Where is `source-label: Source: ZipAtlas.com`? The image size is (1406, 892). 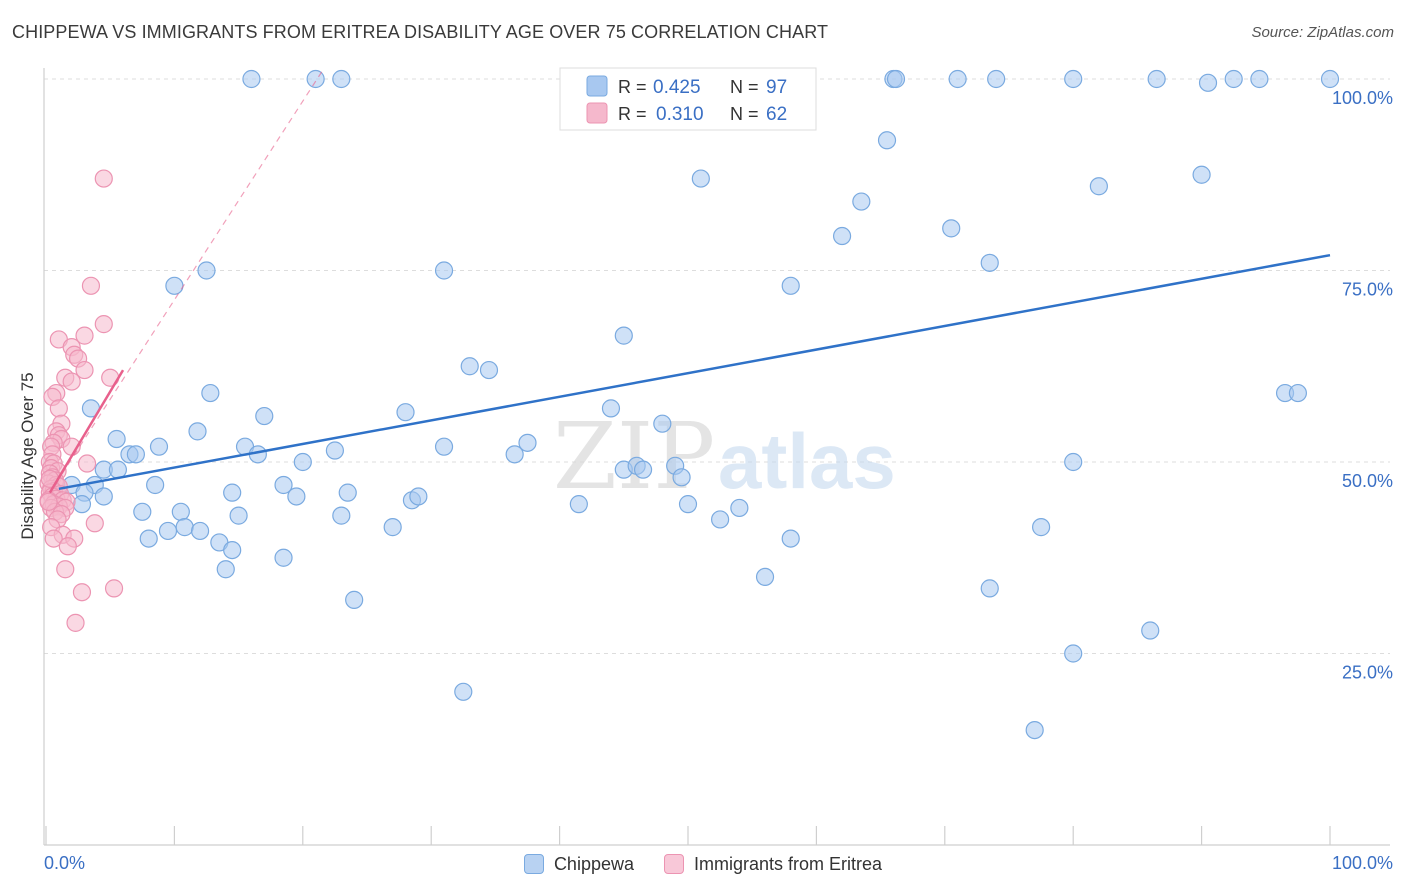 source-label: Source: ZipAtlas.com is located at coordinates (1322, 32).